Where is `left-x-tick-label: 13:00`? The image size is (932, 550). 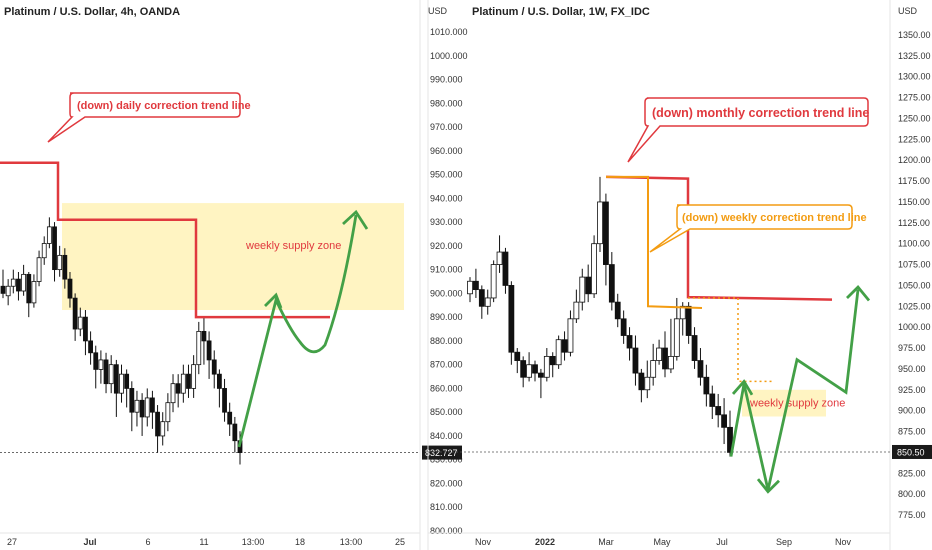 left-x-tick-label: 13:00 is located at coordinates (351, 542).